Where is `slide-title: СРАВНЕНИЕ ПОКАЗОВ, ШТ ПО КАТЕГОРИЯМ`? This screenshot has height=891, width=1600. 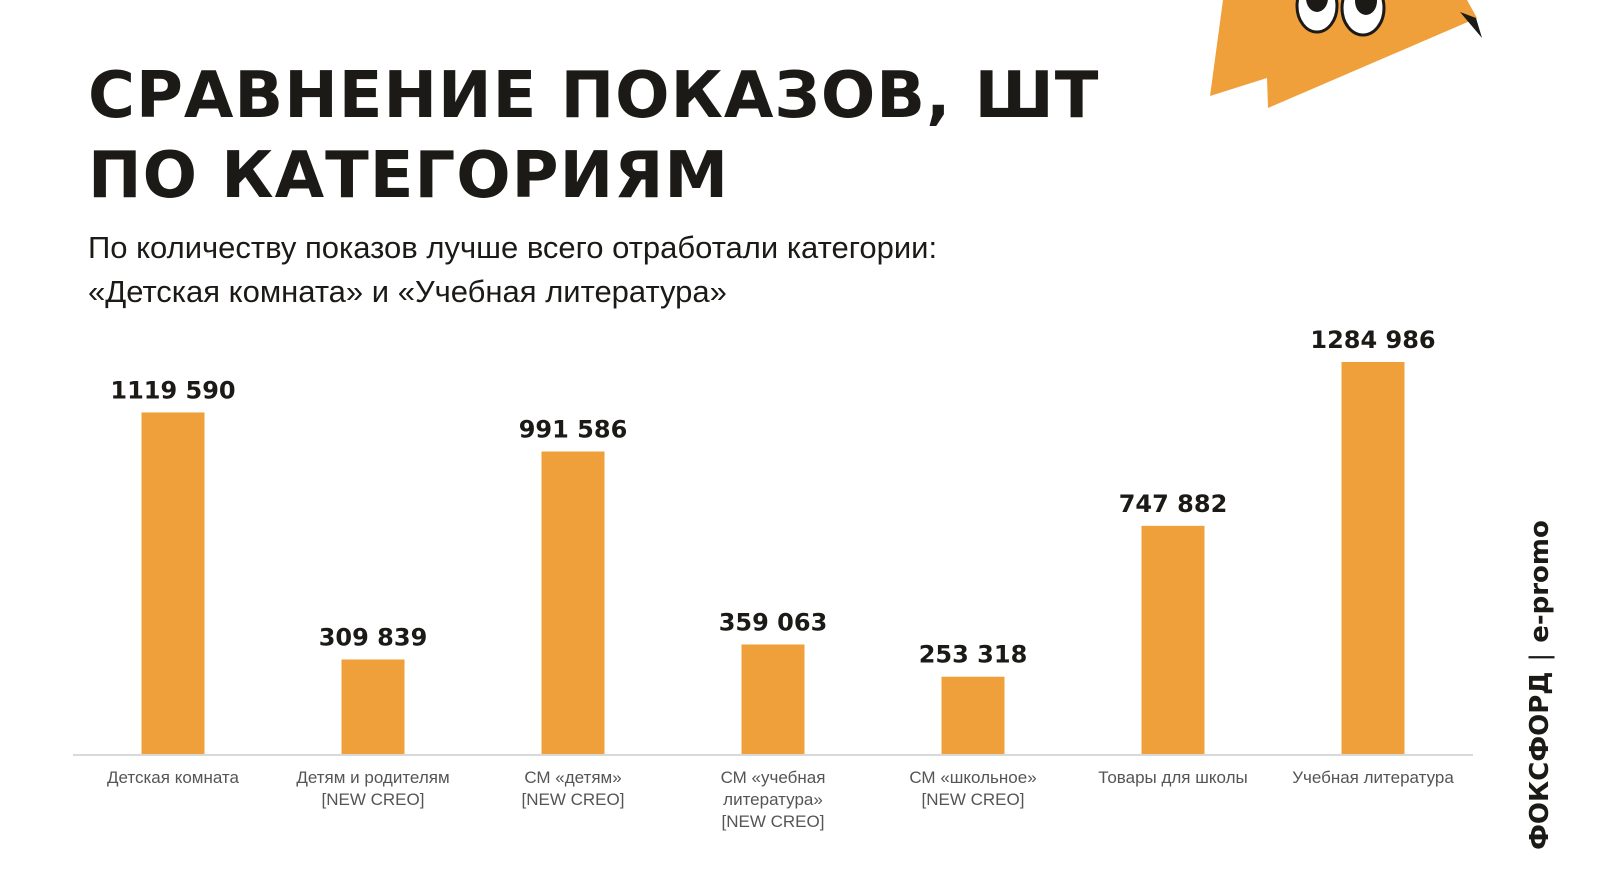 slide-title: СРАВНЕНИЕ ПОКАЗОВ, ШТ ПО КАТЕГОРИЯМ is located at coordinates (593, 136).